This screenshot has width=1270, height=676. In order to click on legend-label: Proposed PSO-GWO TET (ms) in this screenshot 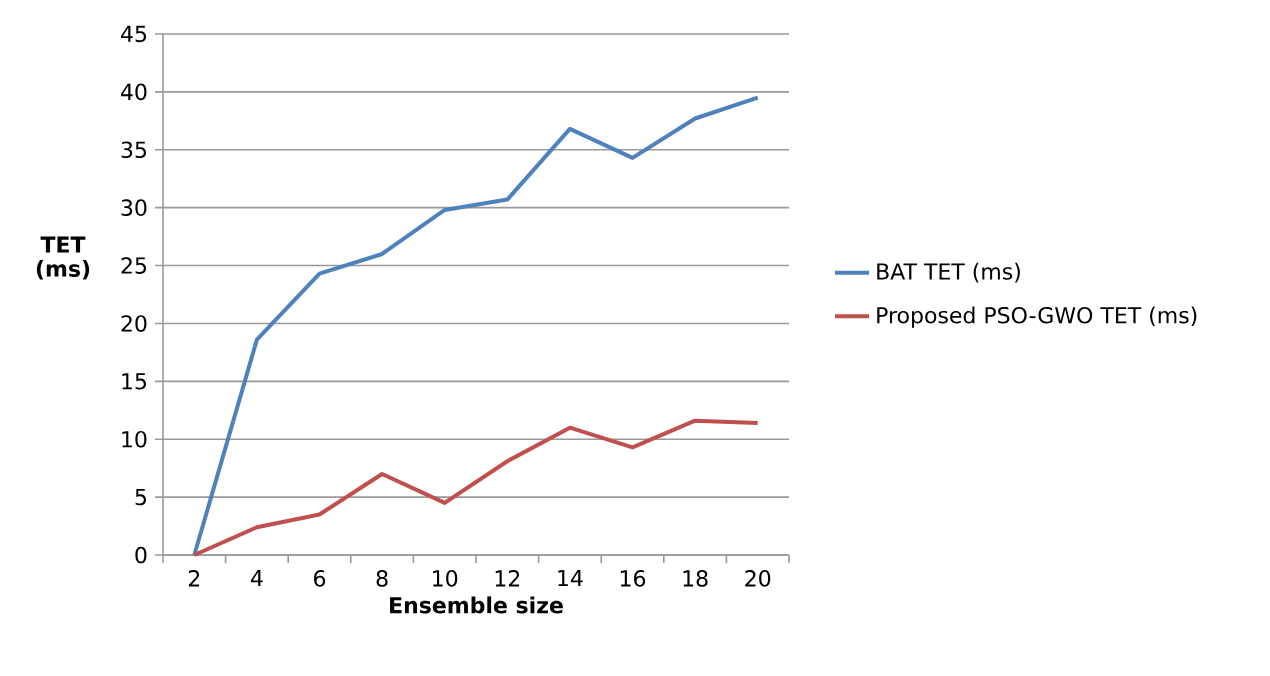, I will do `click(1037, 317)`.